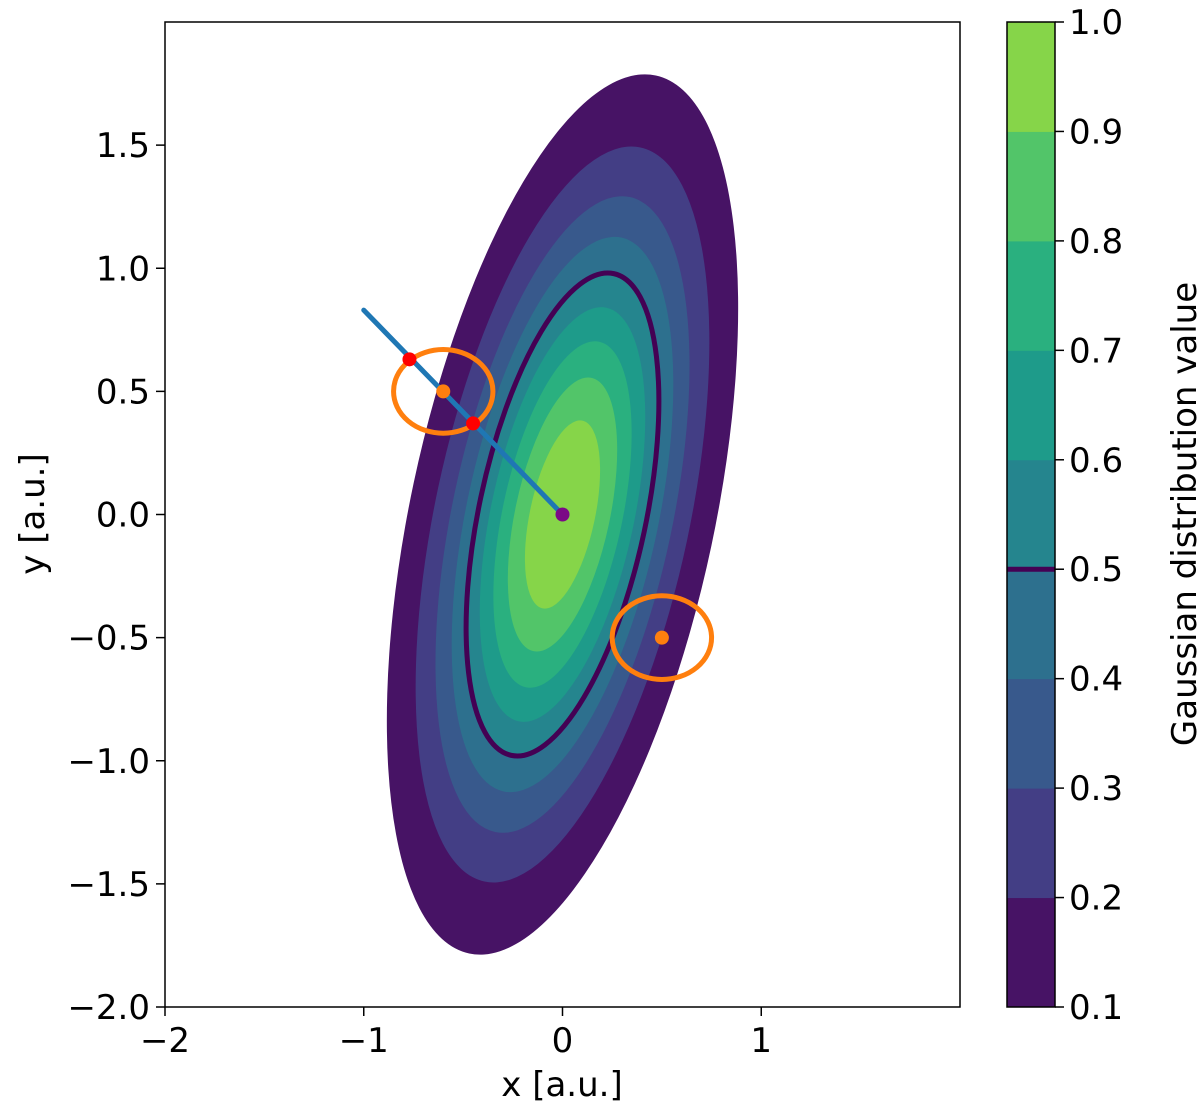 The width and height of the screenshot is (1200, 1110). What do you see at coordinates (1096, 23) in the screenshot?
I see `colorbar-tick-label: 1.0` at bounding box center [1096, 23].